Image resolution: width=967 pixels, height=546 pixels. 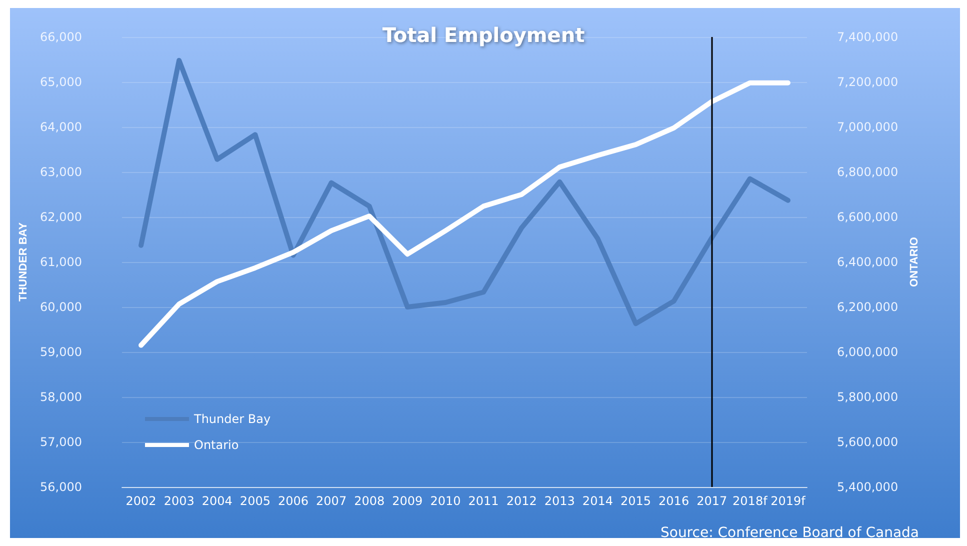 I want to click on y-tick-label: 65,000, so click(x=61, y=82).